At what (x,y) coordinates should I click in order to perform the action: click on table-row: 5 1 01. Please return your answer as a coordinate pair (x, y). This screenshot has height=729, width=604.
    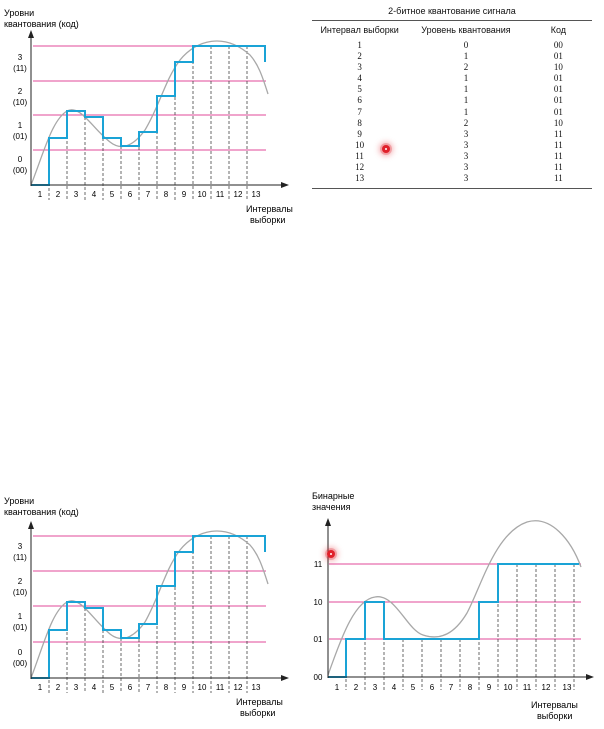
    Looking at the image, I should click on (452, 89).